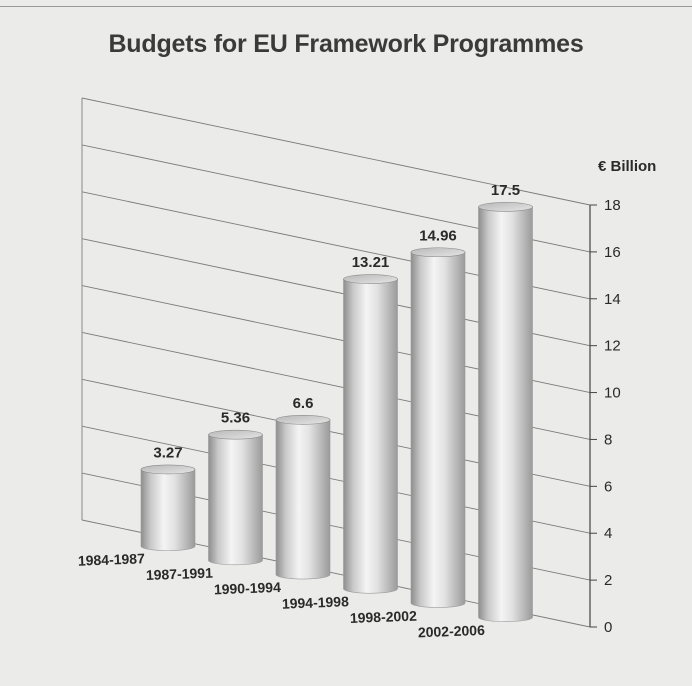  I want to click on data-label: 13.21, so click(371, 262).